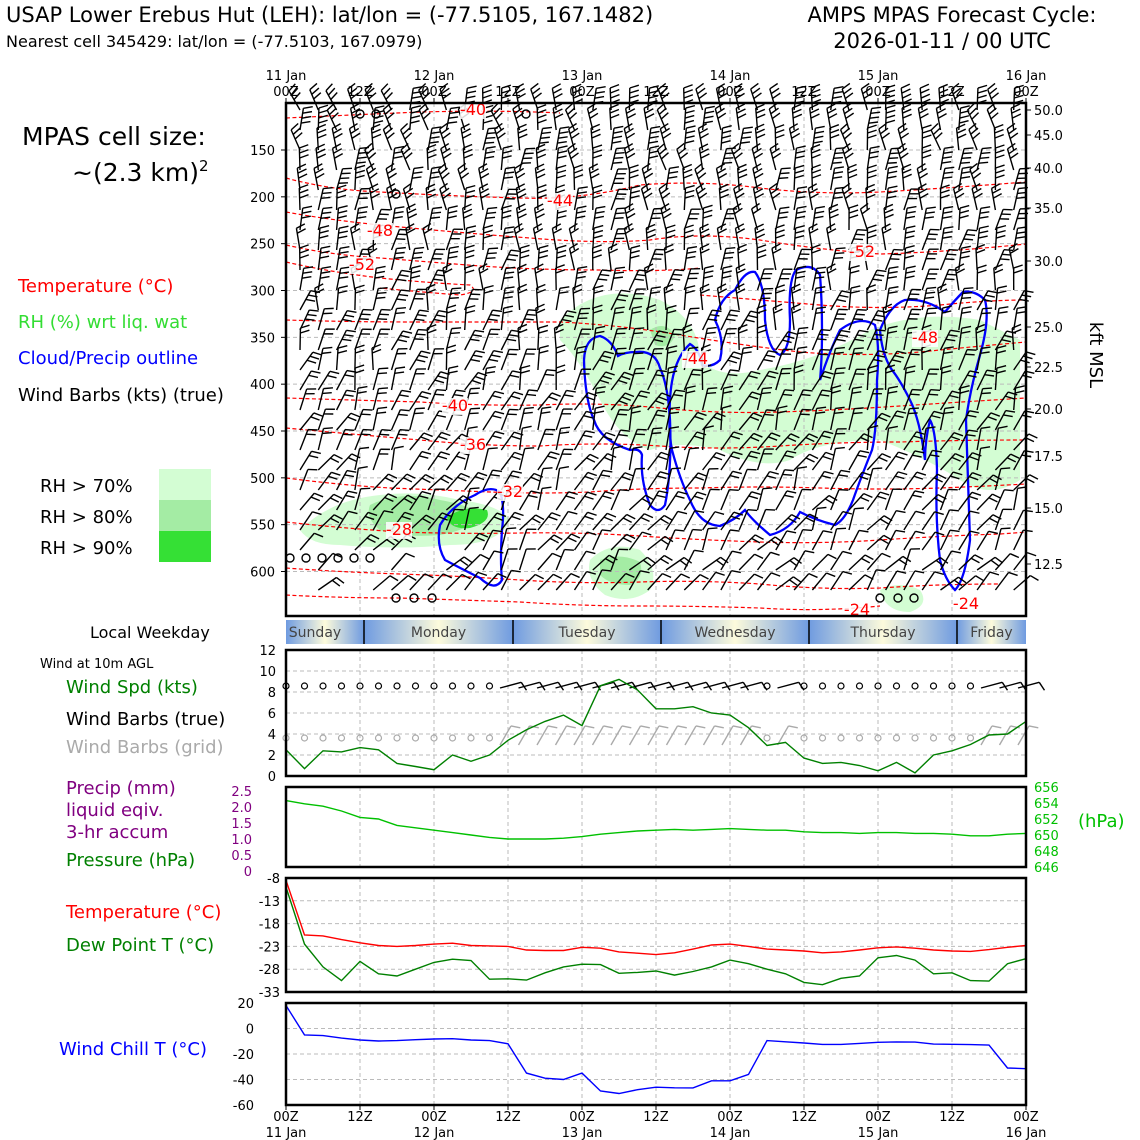 The height and width of the screenshot is (1140, 1140). What do you see at coordinates (630, 1055) in the screenshot?
I see `windchill-panel: 20 0 -20 -40 -60` at bounding box center [630, 1055].